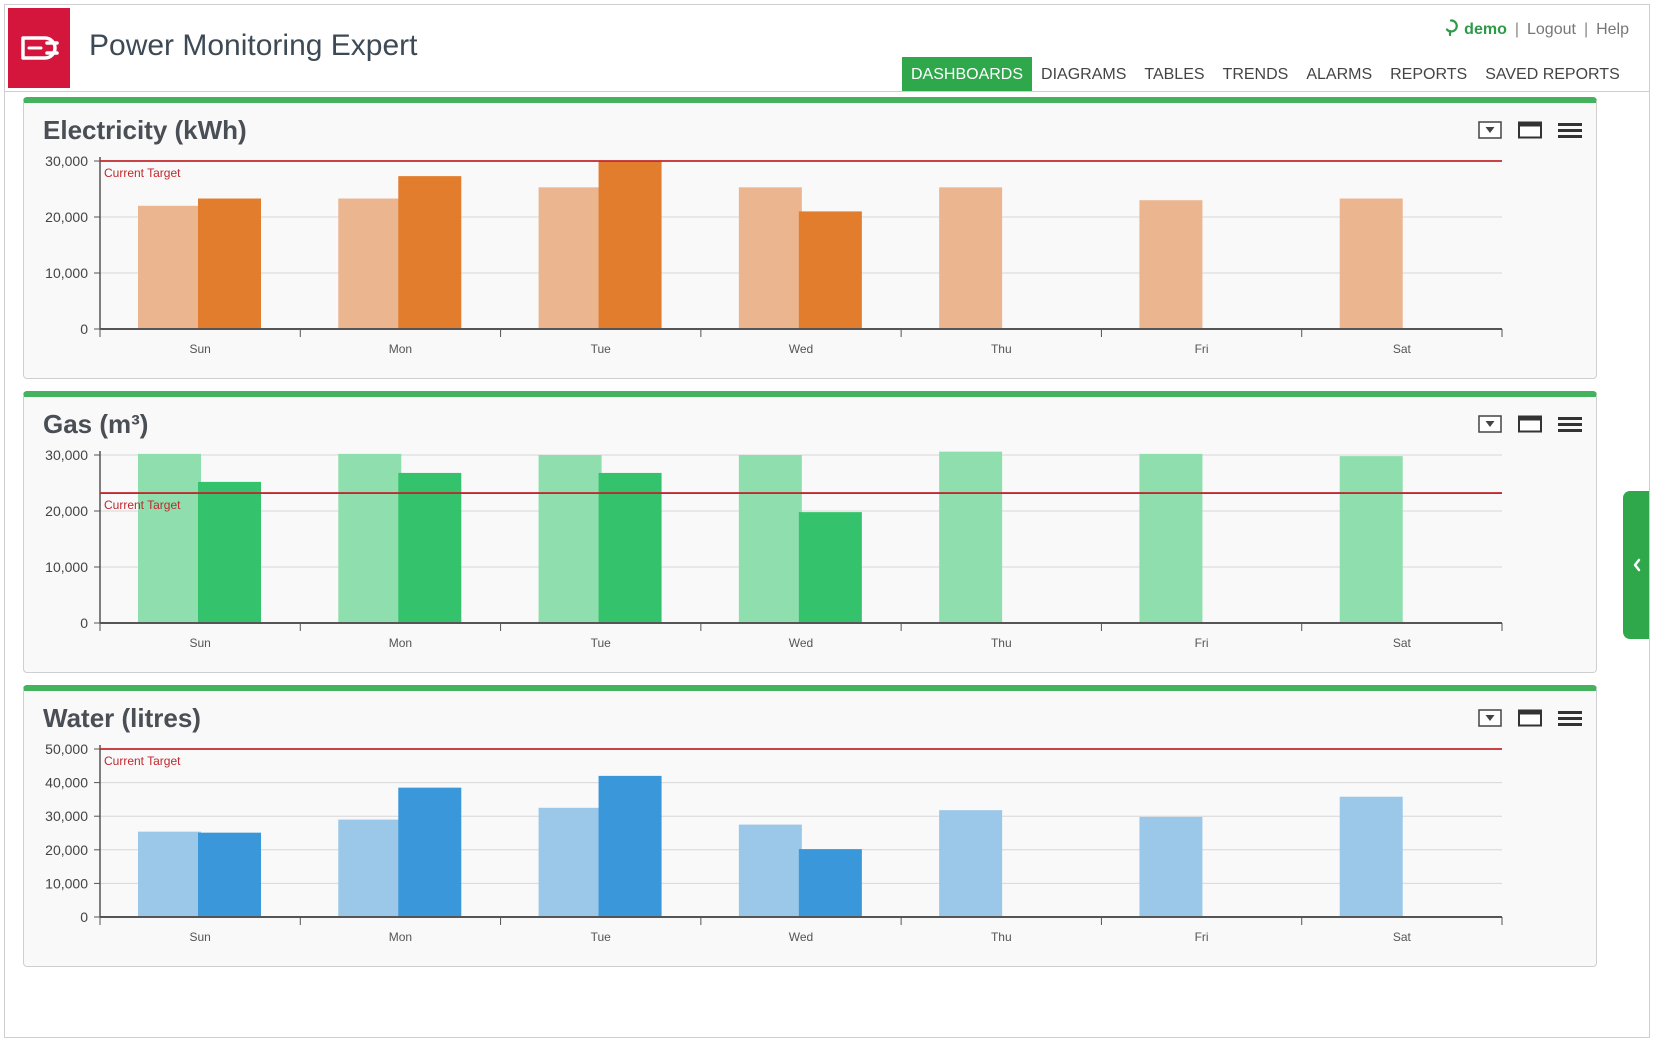 Image resolution: width=1656 pixels, height=1042 pixels. What do you see at coordinates (967, 74) in the screenshot?
I see `tab-dashboards: DASHBOARDS` at bounding box center [967, 74].